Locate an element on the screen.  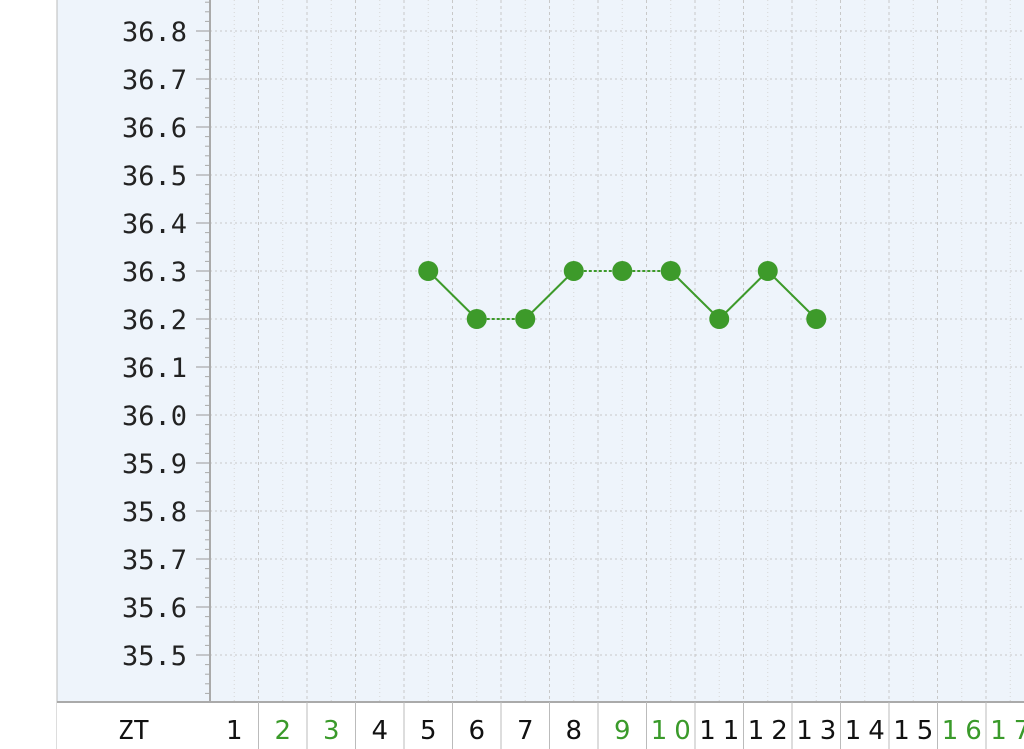
x-row-background is located at coordinates (540, 725).